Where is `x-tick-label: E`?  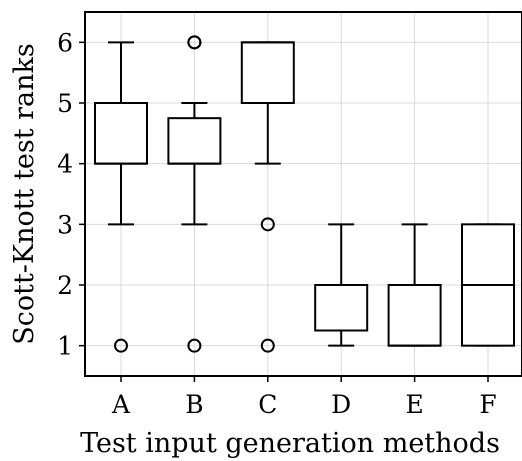
x-tick-label: E is located at coordinates (414, 404).